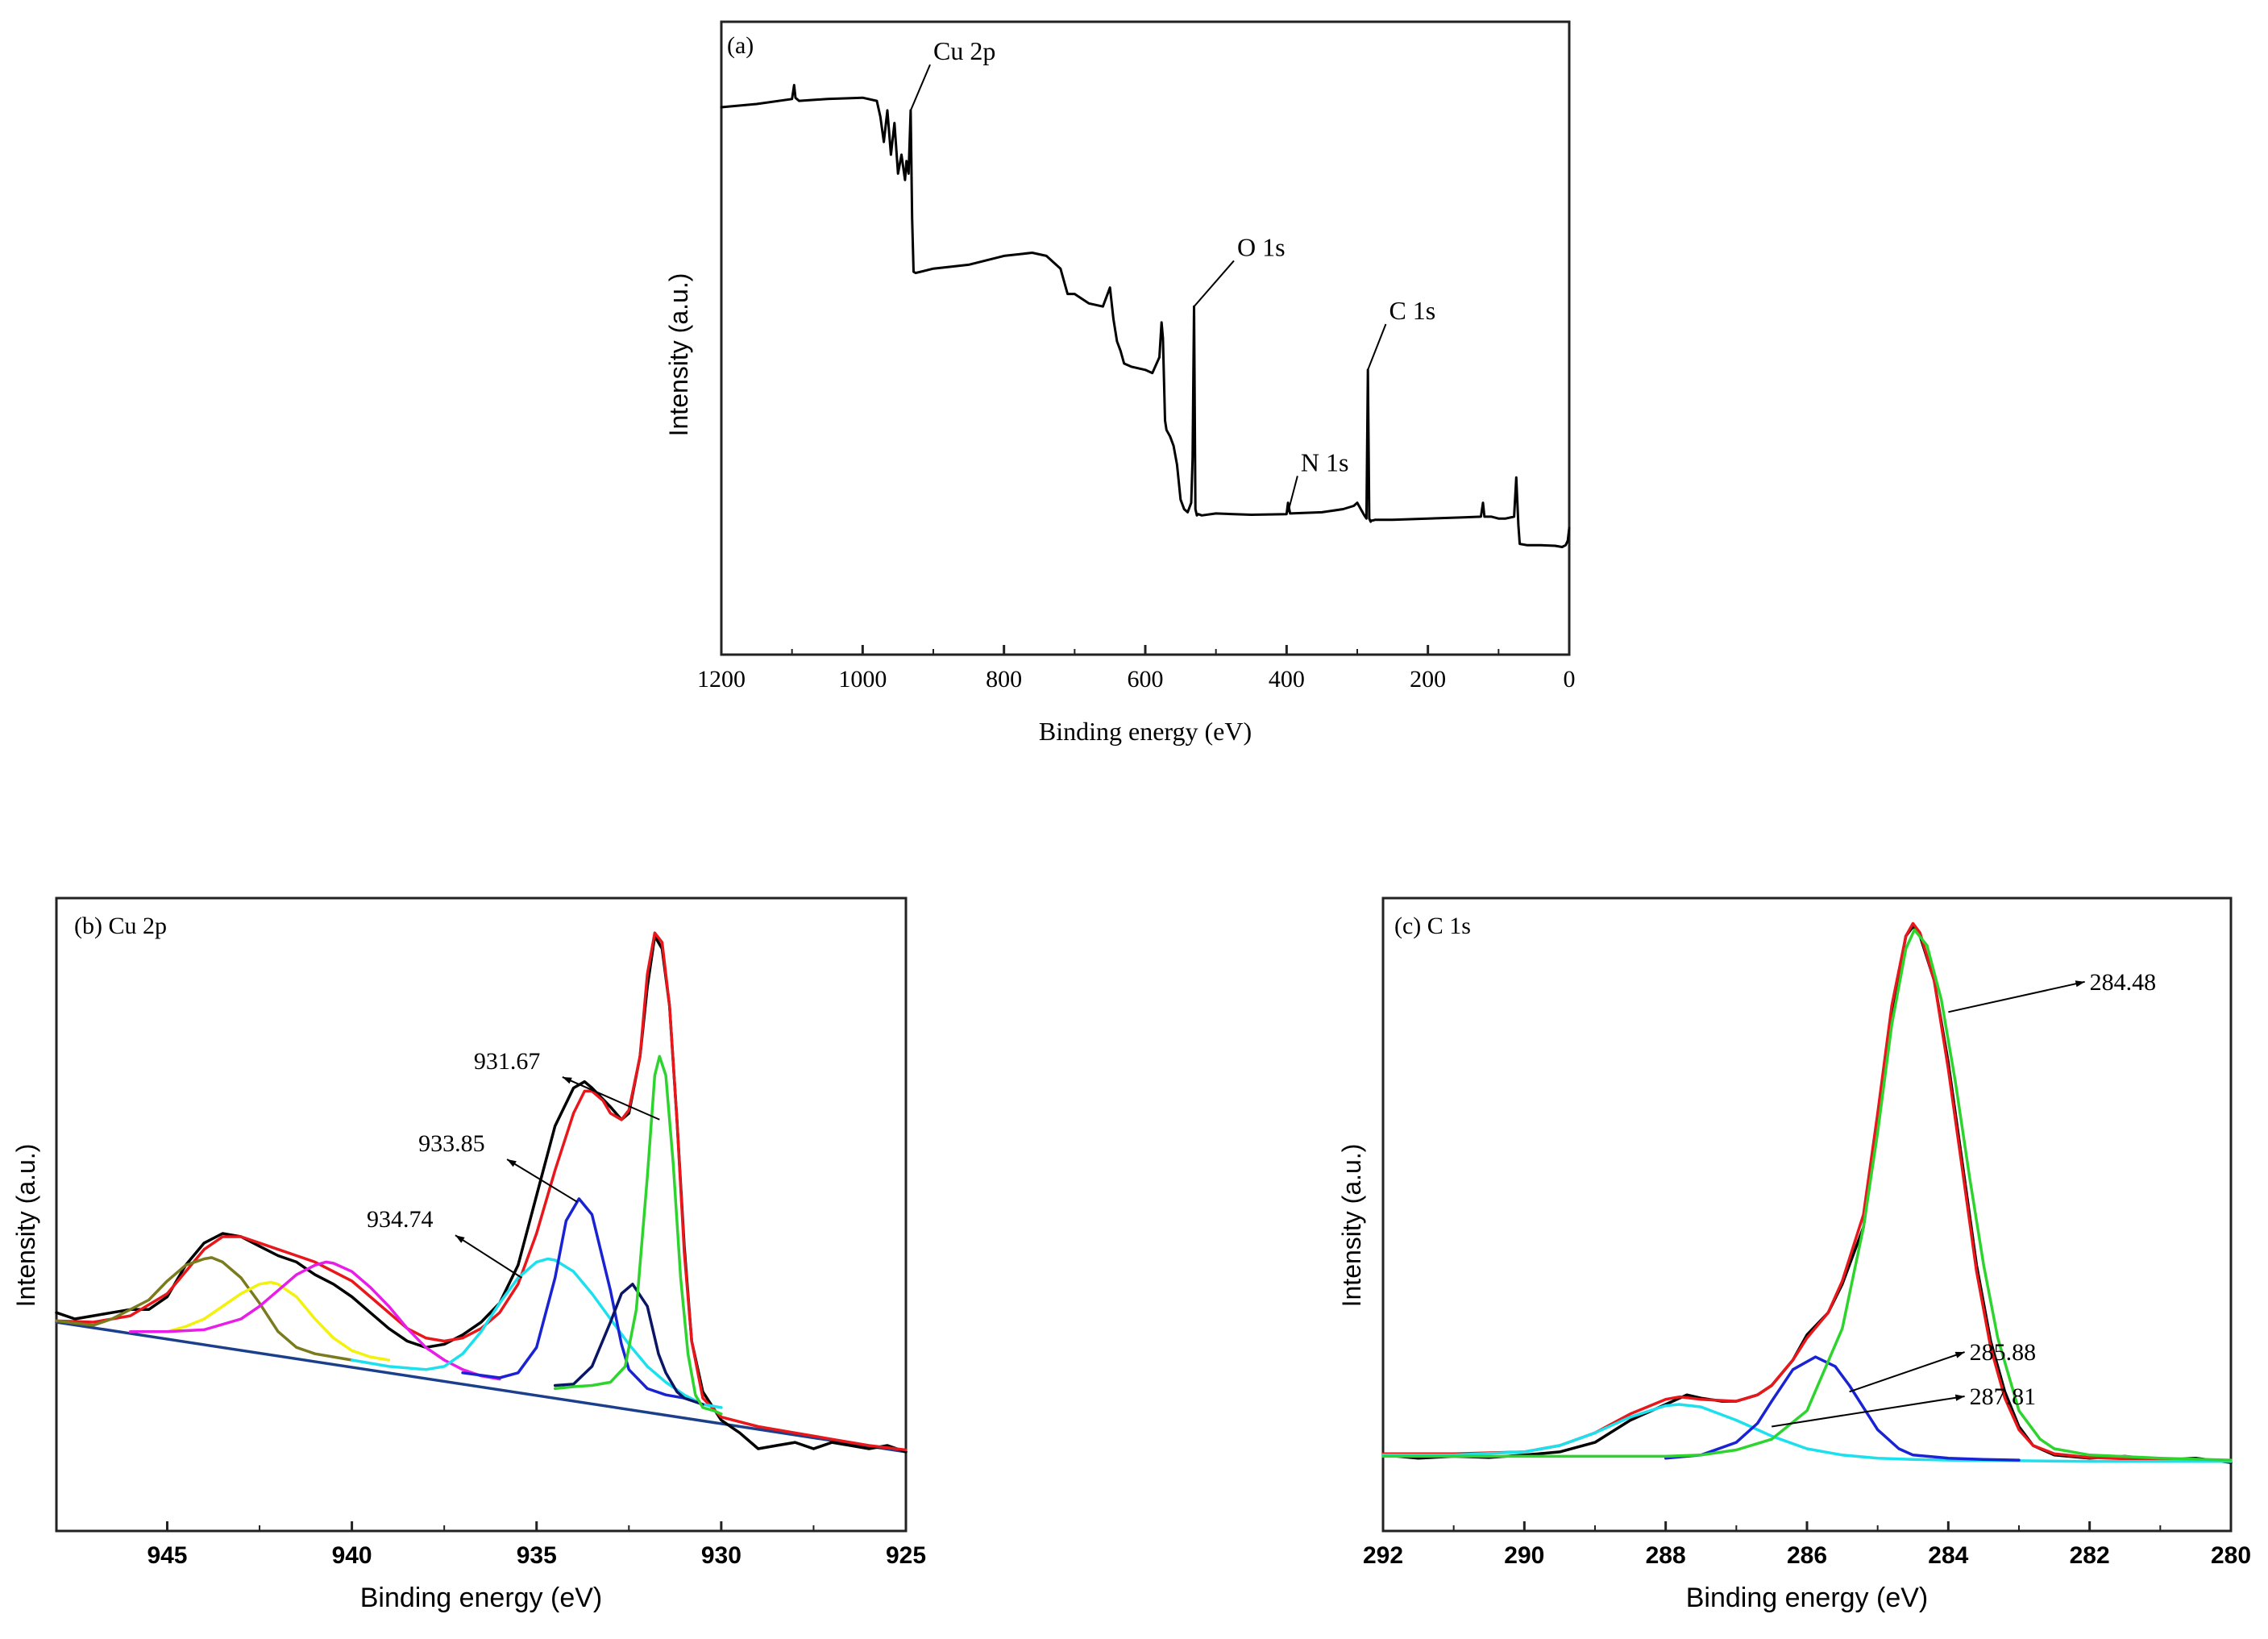  I want to click on panel-c-xtick-label: 290, so click(1524, 1555).